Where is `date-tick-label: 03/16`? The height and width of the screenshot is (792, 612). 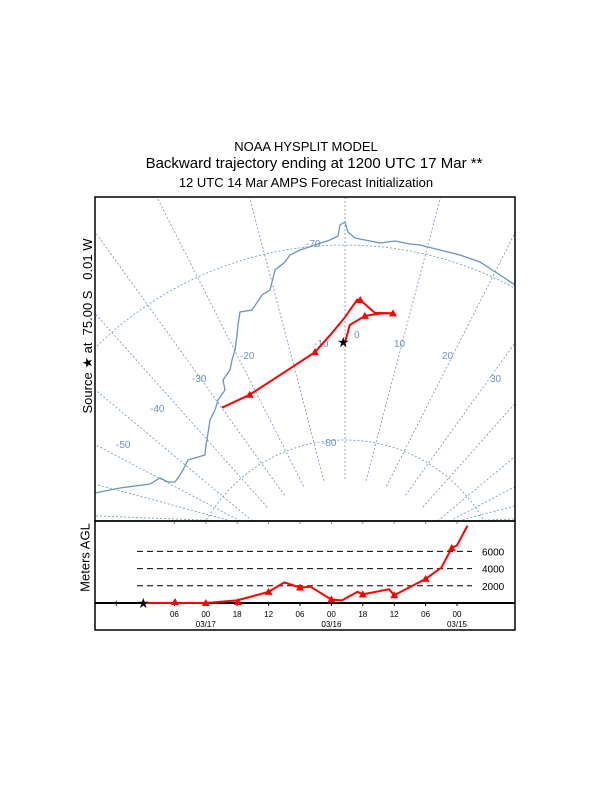 date-tick-label: 03/16 is located at coordinates (331, 624).